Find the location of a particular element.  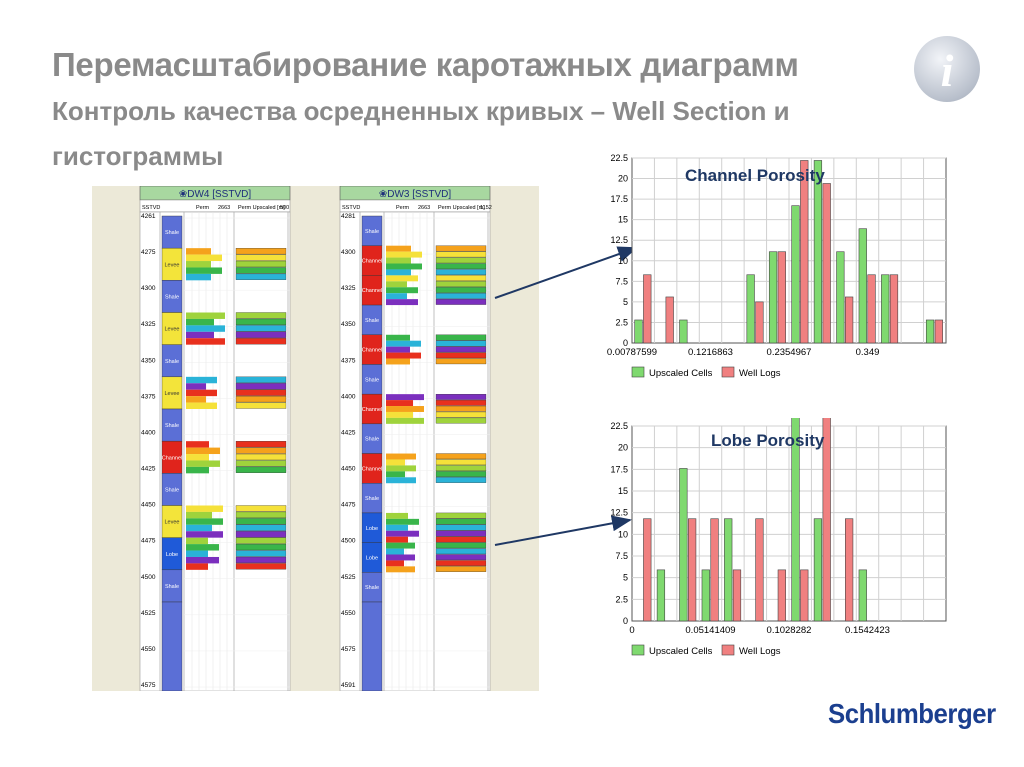

depth-tick: 4575 is located at coordinates (148, 685).